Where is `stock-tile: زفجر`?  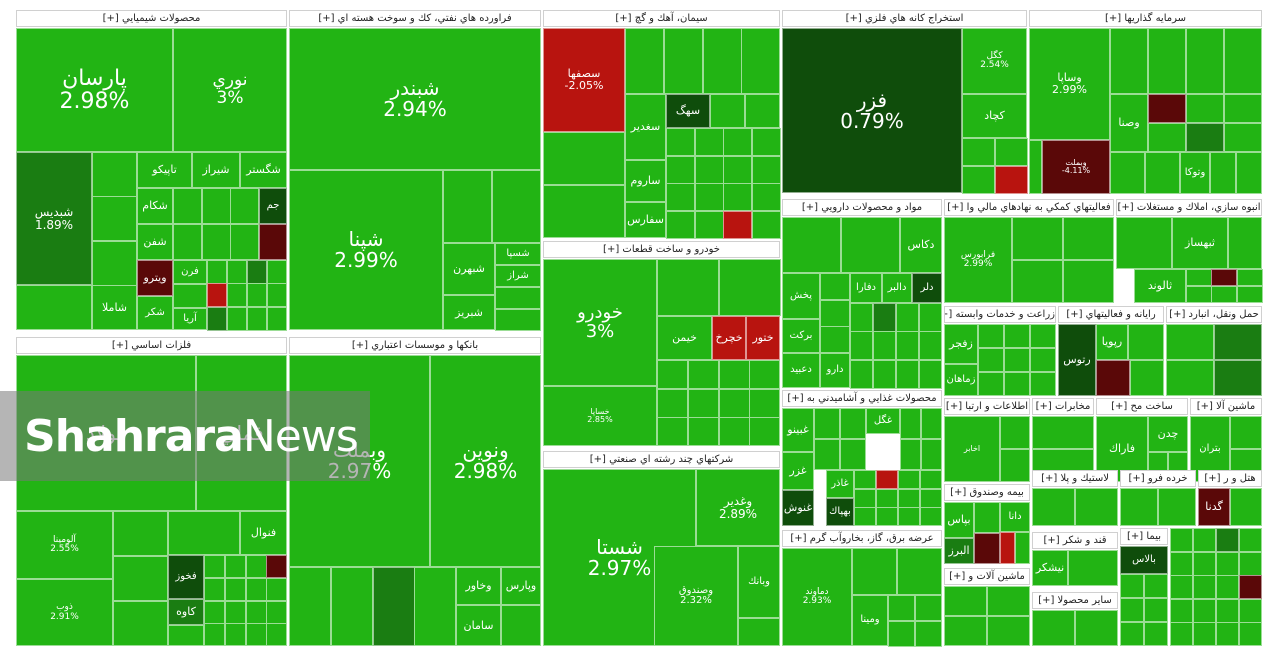
stock-tile: زفجر is located at coordinates (961, 344).